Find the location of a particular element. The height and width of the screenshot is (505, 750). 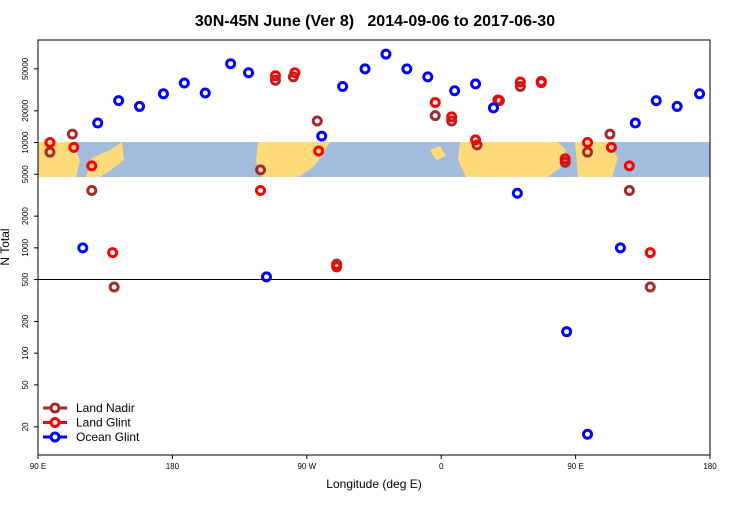

y-tick-label: 50000 is located at coordinates (25, 68).